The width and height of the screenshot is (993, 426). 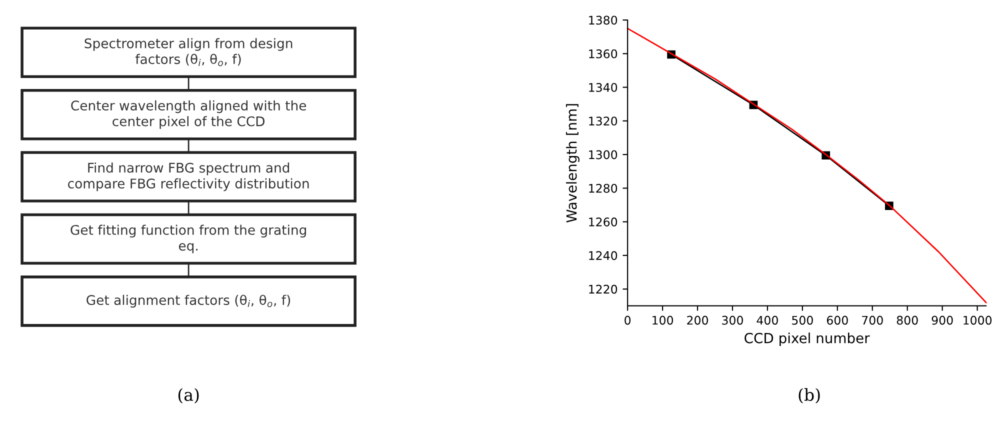 I want to click on text: (b), so click(x=809, y=396).